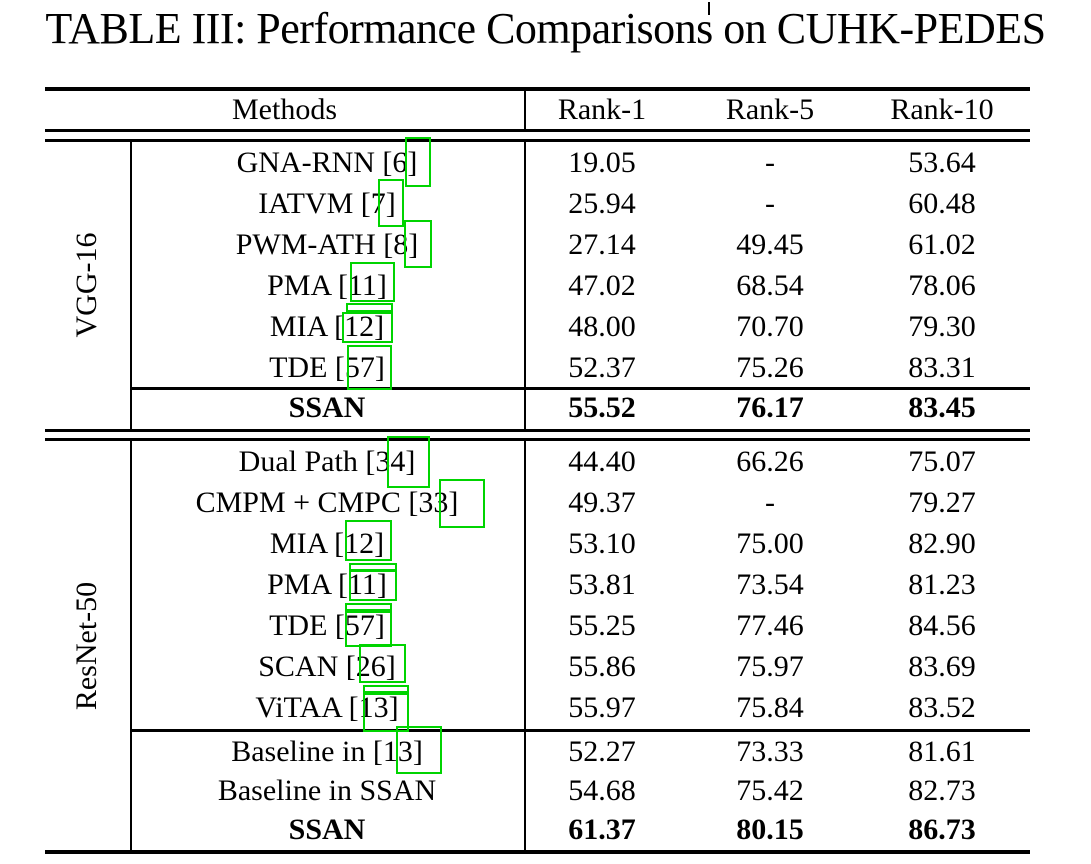 The width and height of the screenshot is (1091, 864). Describe the element at coordinates (709, 8) in the screenshot. I see `stray-mark` at that location.